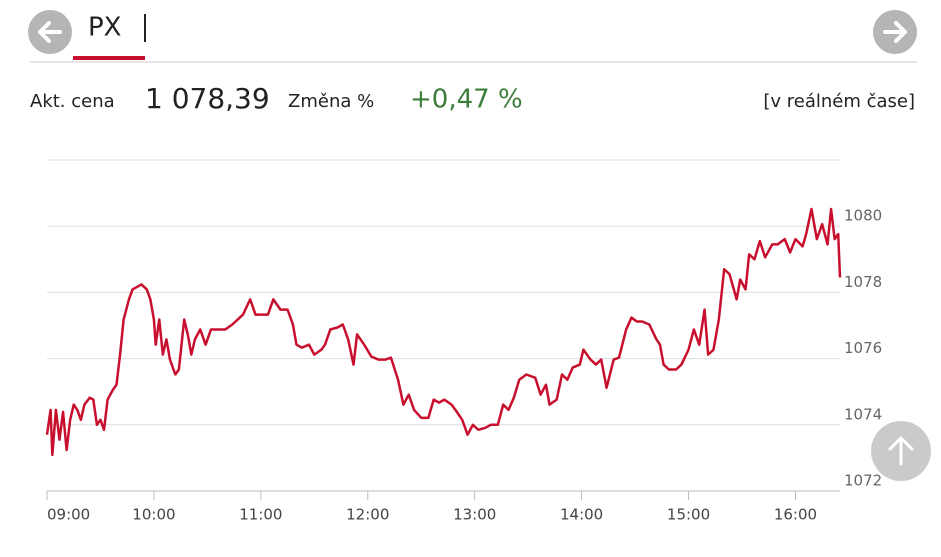 The height and width of the screenshot is (557, 941). What do you see at coordinates (863, 282) in the screenshot?
I see `y-tick-label: 1078` at bounding box center [863, 282].